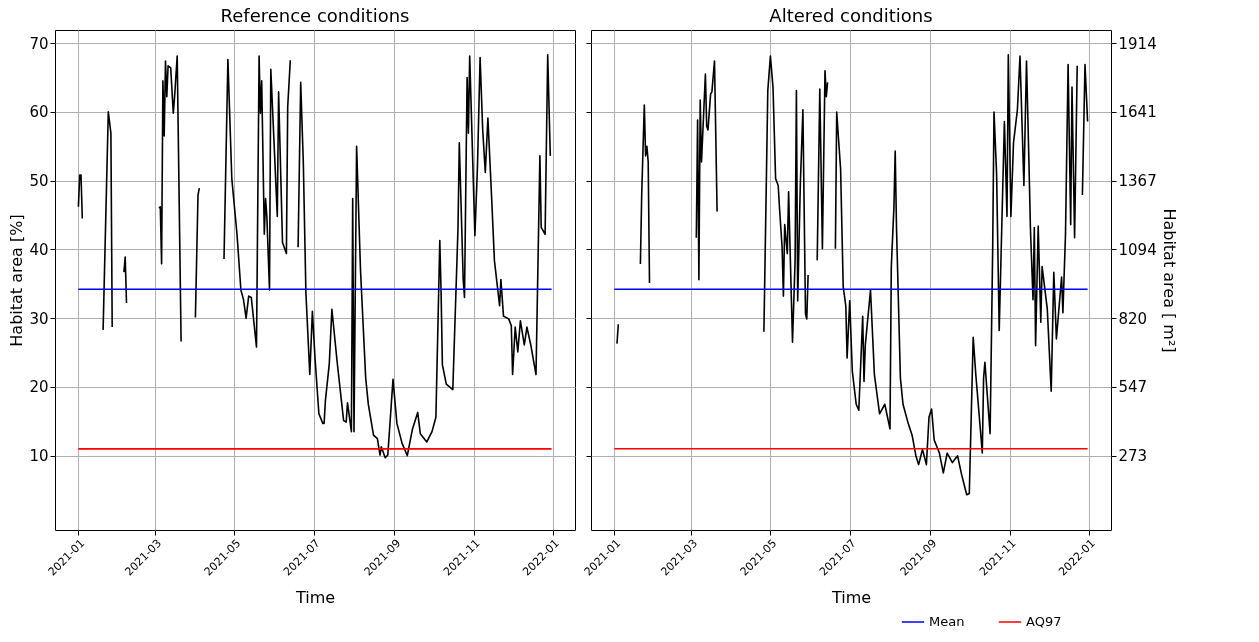 The image size is (1259, 642). Describe the element at coordinates (1137, 249) in the screenshot. I see `y2-tick-label: 1094` at that location.